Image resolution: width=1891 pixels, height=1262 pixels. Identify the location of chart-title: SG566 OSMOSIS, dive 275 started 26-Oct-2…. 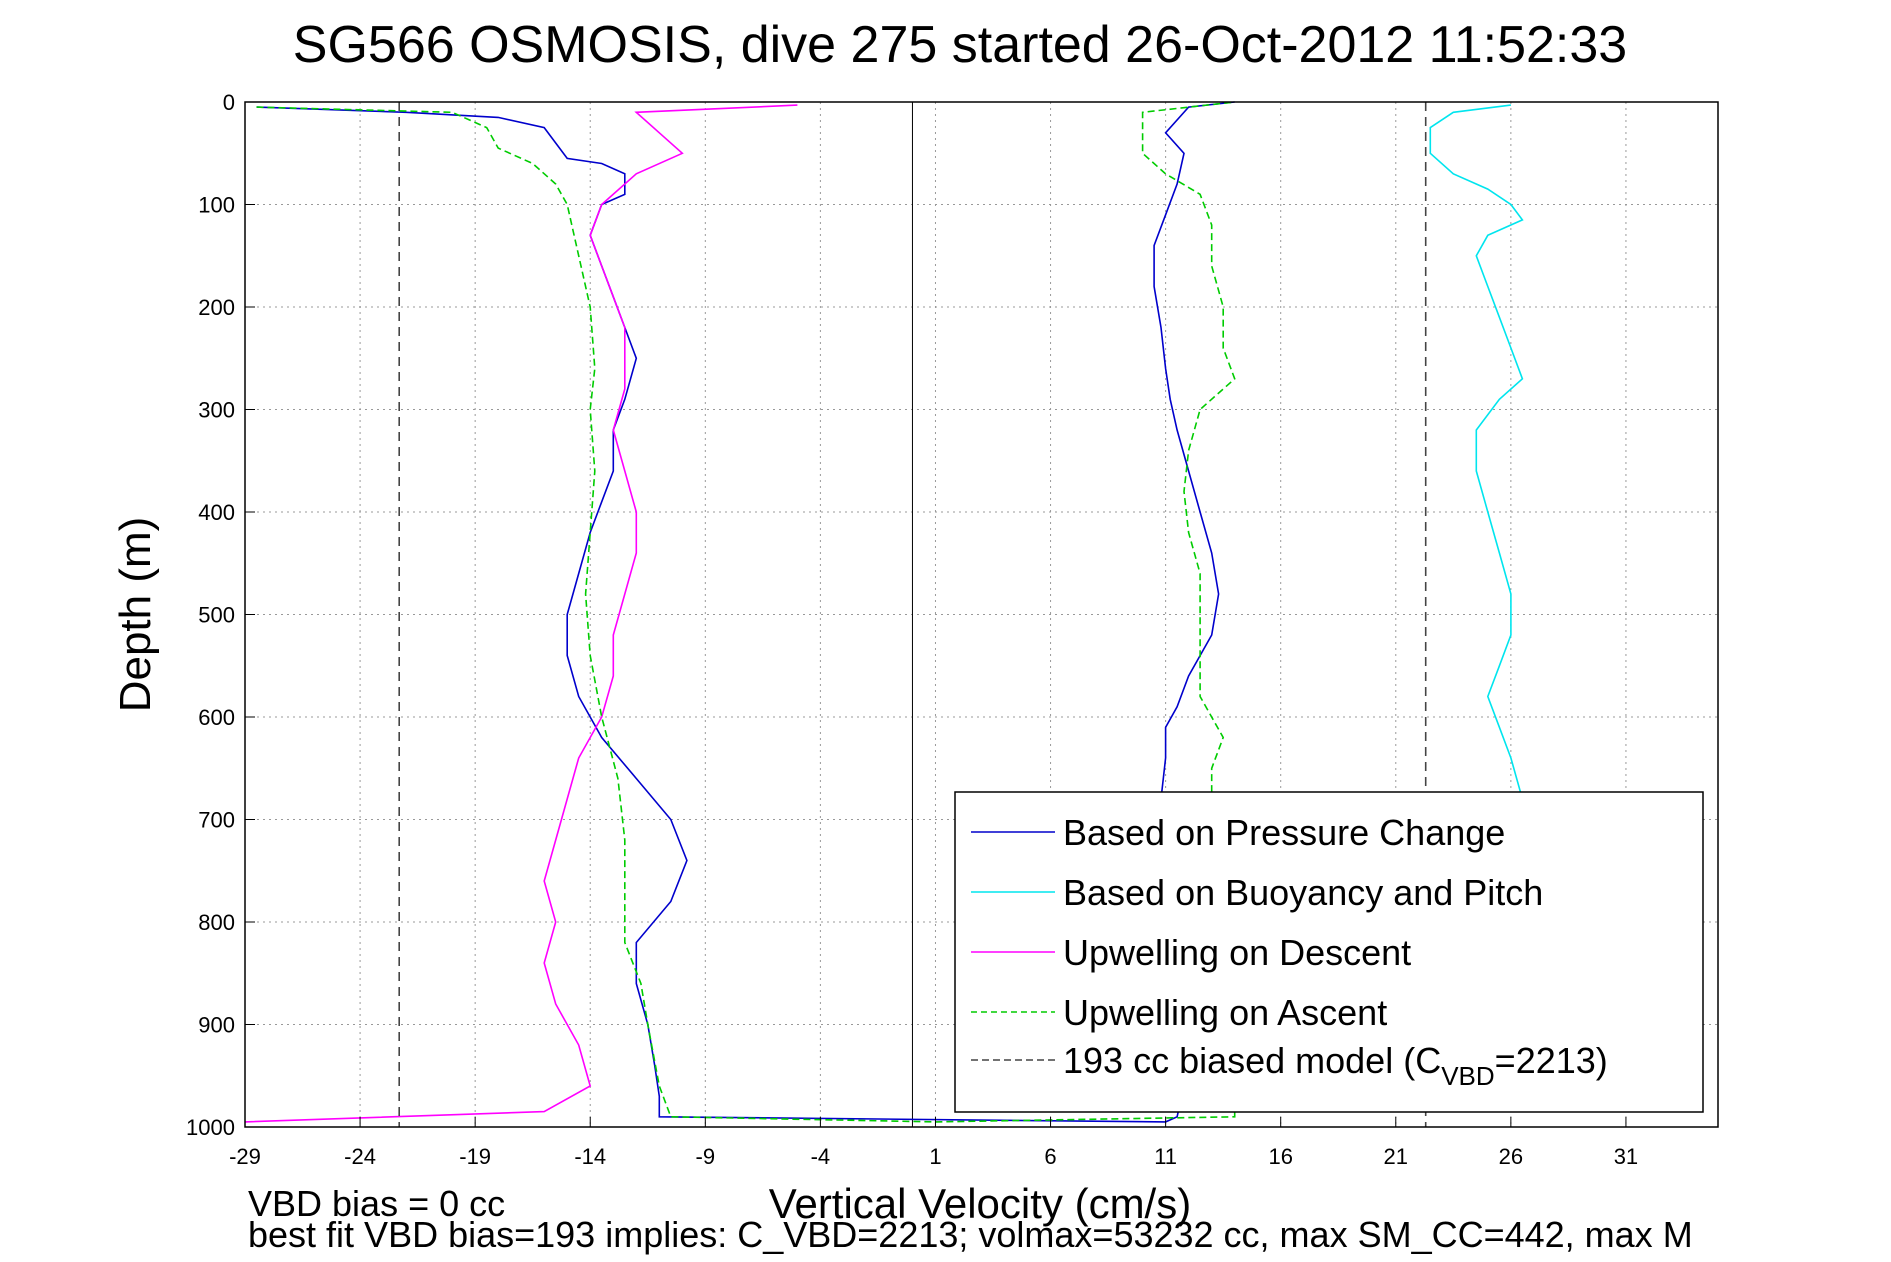
(960, 45).